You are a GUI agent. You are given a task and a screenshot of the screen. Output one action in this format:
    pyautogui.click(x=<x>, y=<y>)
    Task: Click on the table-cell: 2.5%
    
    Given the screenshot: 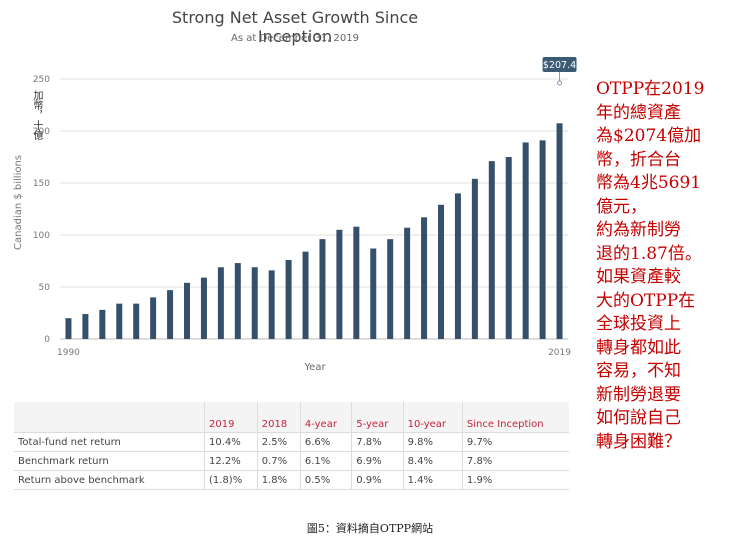 What is the action you would take?
    pyautogui.click(x=278, y=442)
    